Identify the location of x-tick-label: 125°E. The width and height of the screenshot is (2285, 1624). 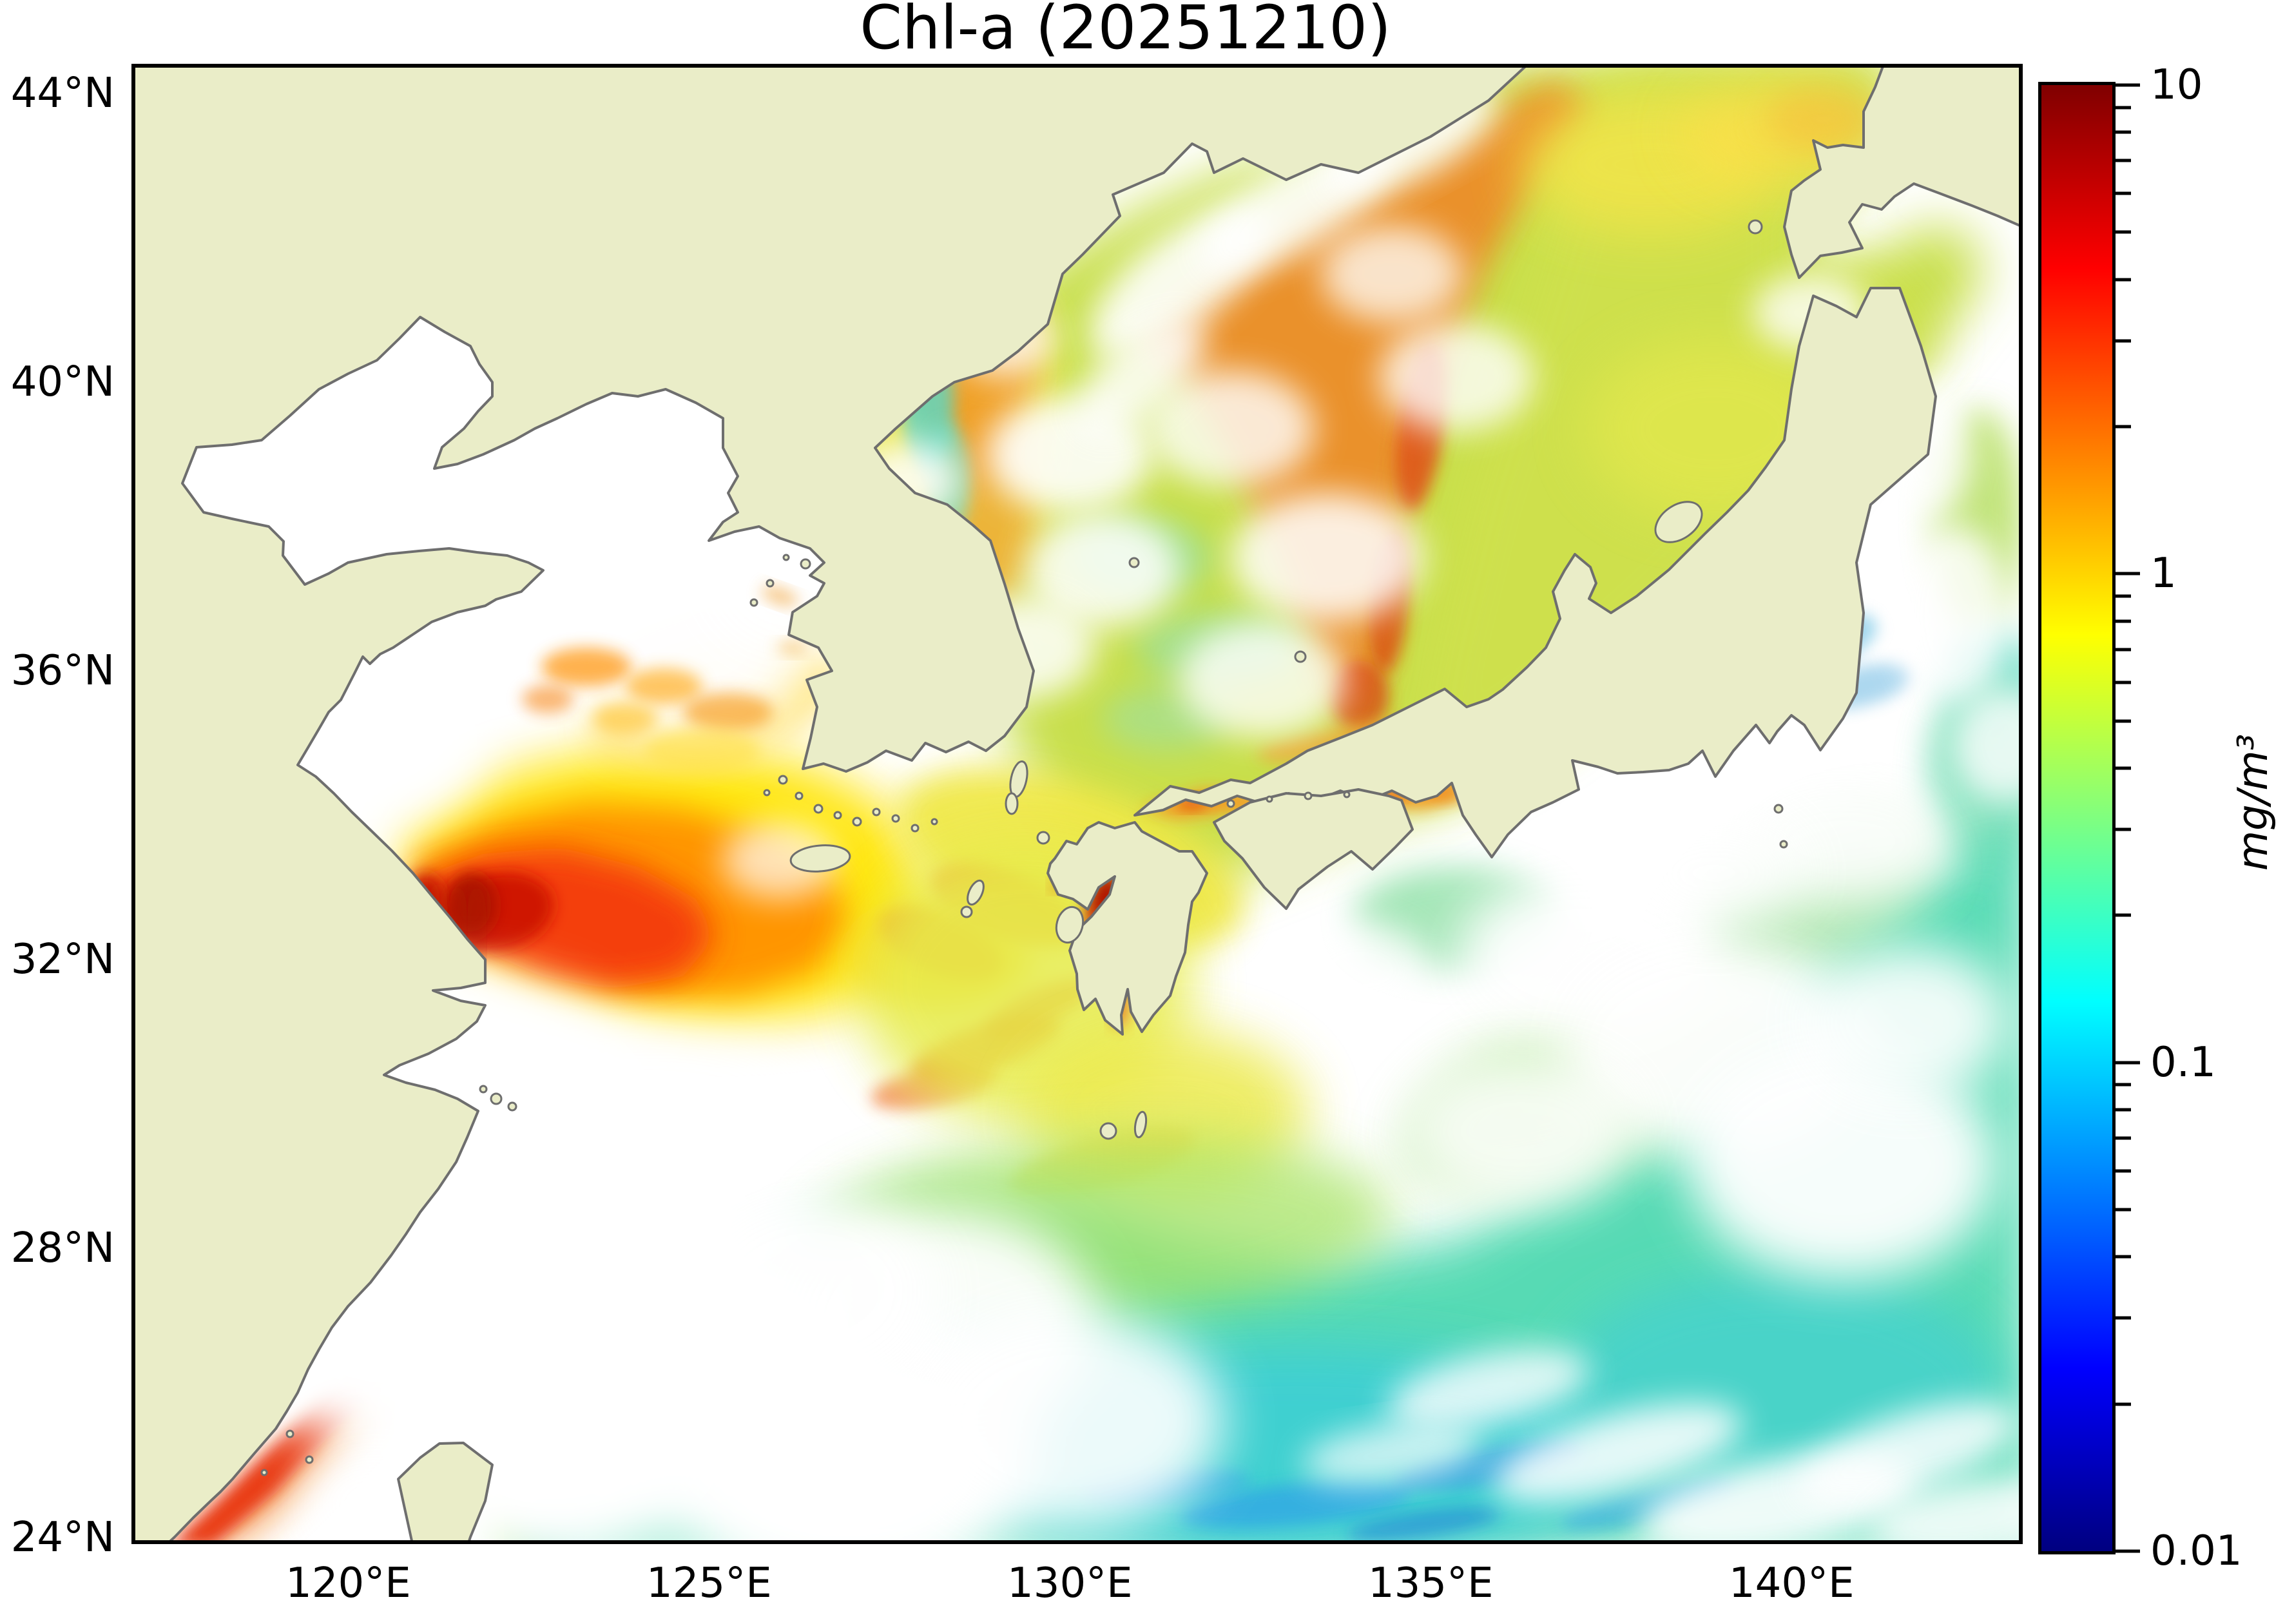
(709, 1583).